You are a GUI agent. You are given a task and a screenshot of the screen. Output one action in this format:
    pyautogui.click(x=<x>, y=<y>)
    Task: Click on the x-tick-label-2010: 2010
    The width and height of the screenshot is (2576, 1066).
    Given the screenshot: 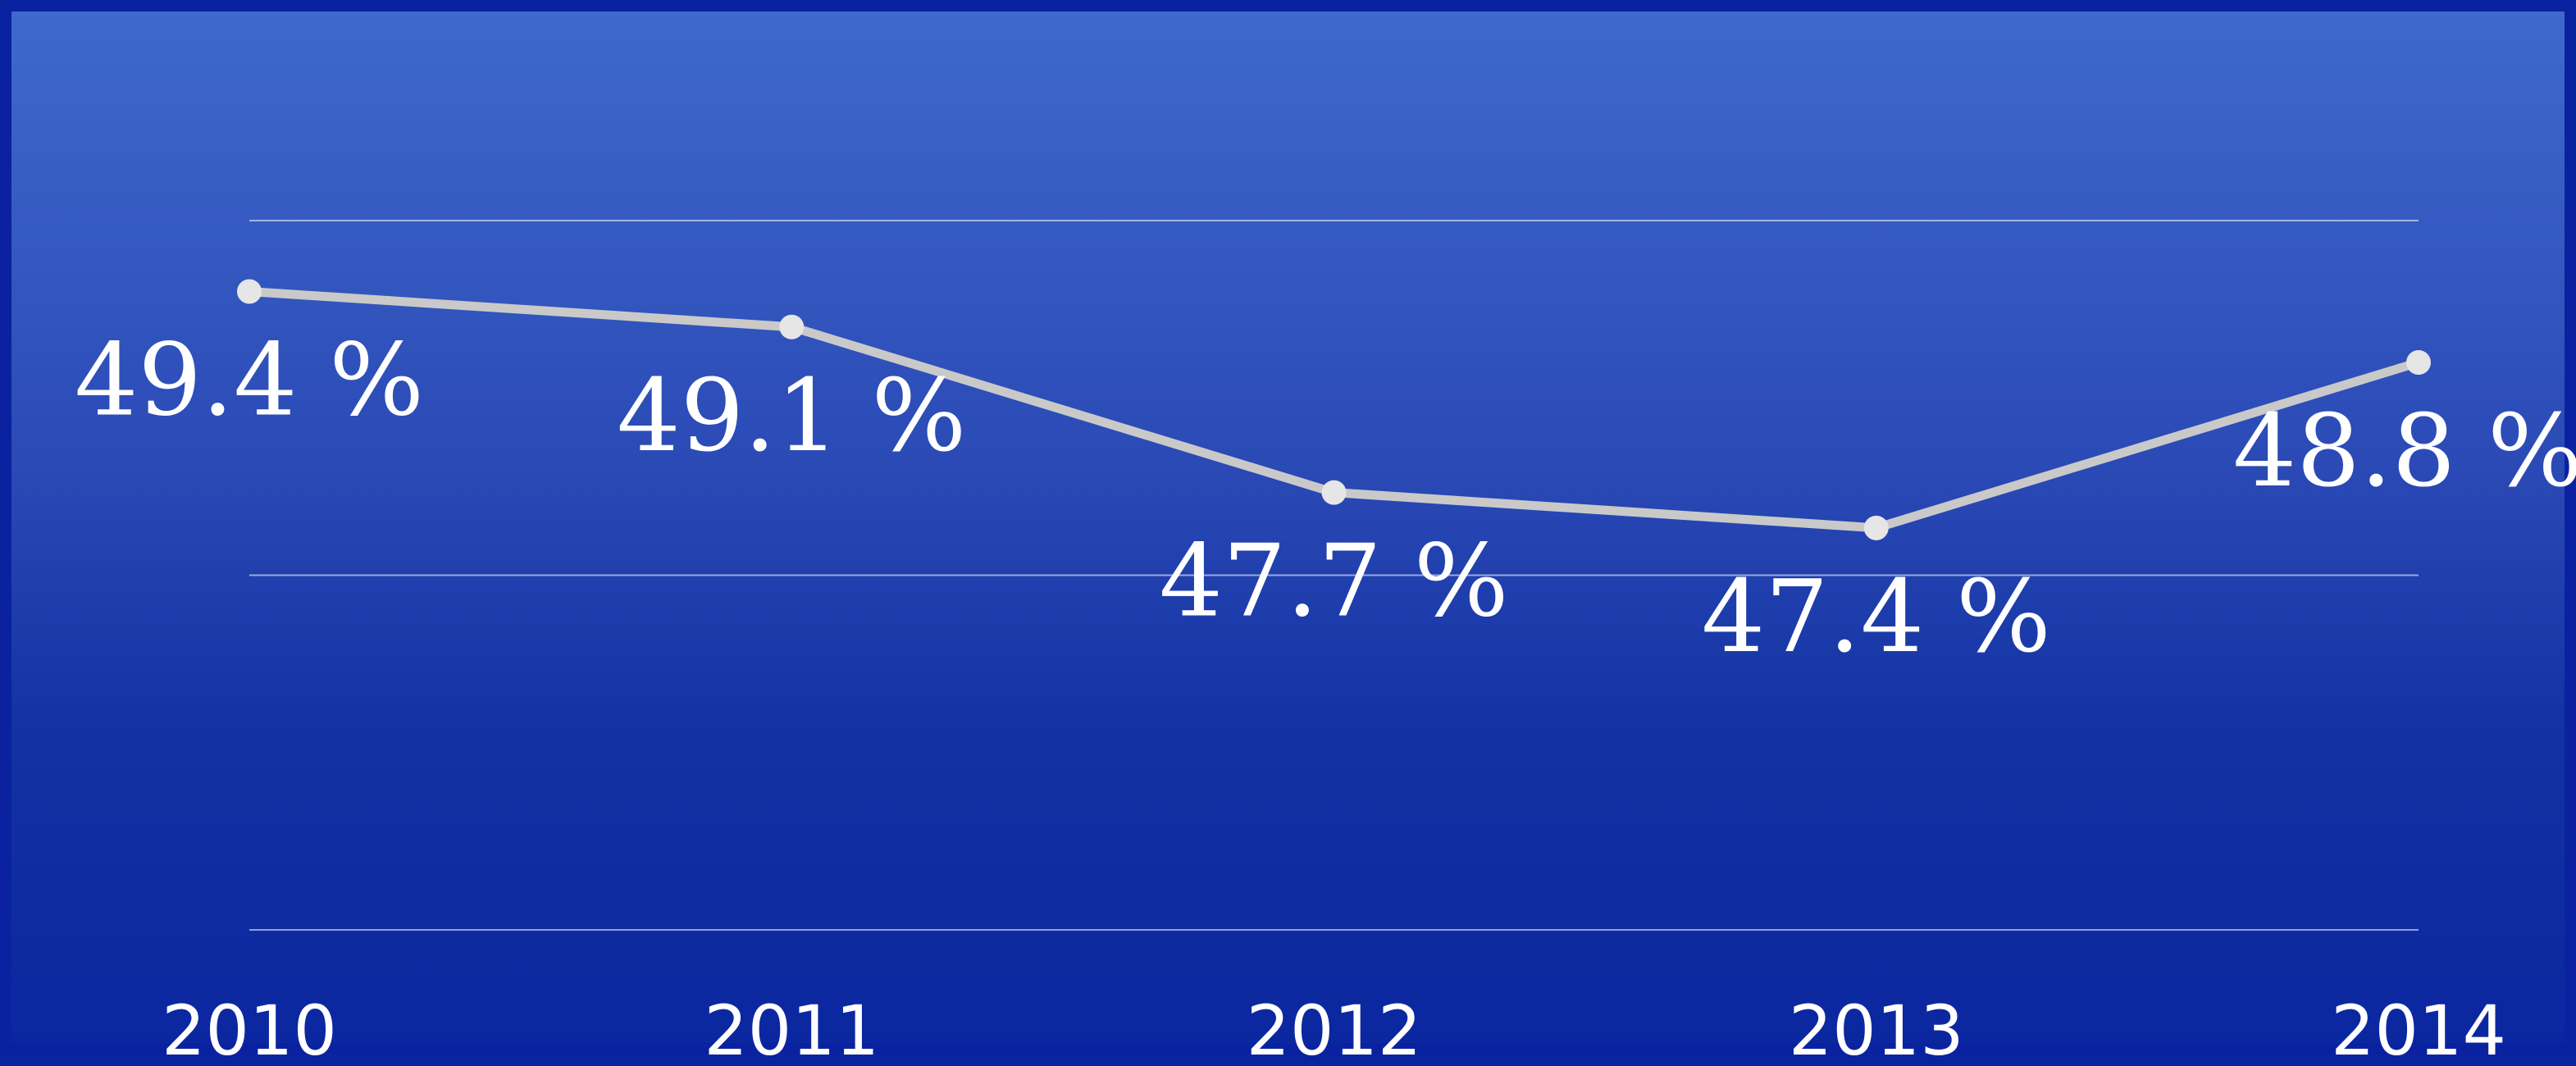 What is the action you would take?
    pyautogui.click(x=249, y=1028)
    